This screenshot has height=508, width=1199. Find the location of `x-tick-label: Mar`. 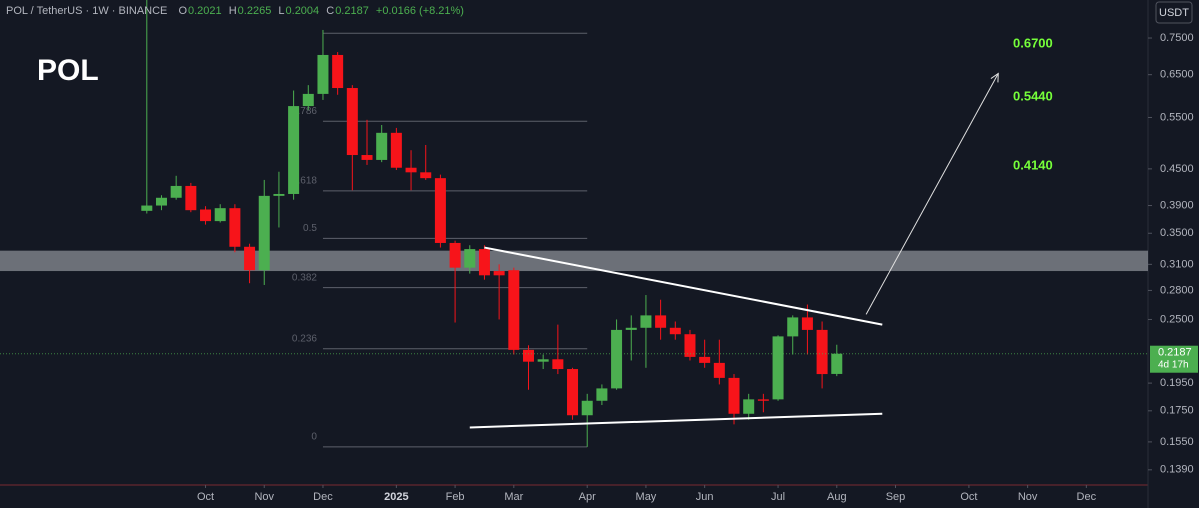

x-tick-label: Mar is located at coordinates (513, 497).